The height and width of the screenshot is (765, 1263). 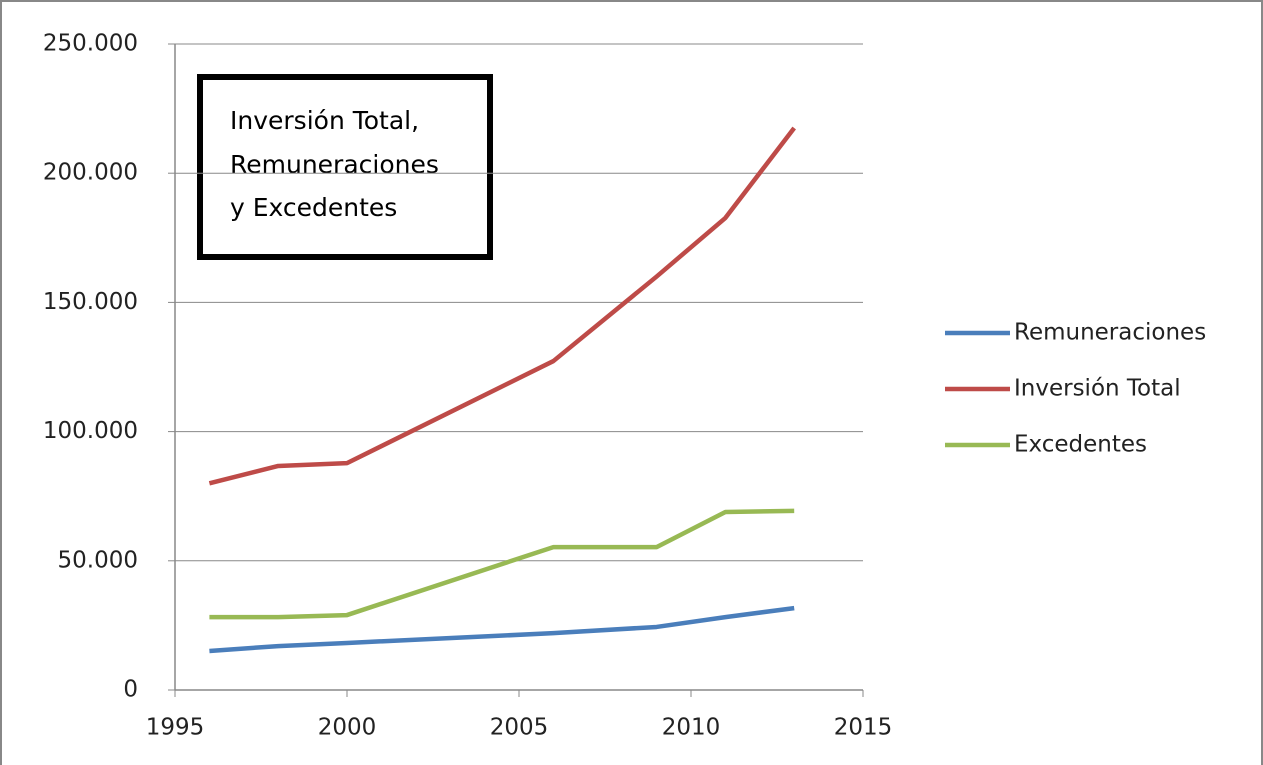 What do you see at coordinates (324, 120) in the screenshot?
I see `chart-title: Inversión Total,` at bounding box center [324, 120].